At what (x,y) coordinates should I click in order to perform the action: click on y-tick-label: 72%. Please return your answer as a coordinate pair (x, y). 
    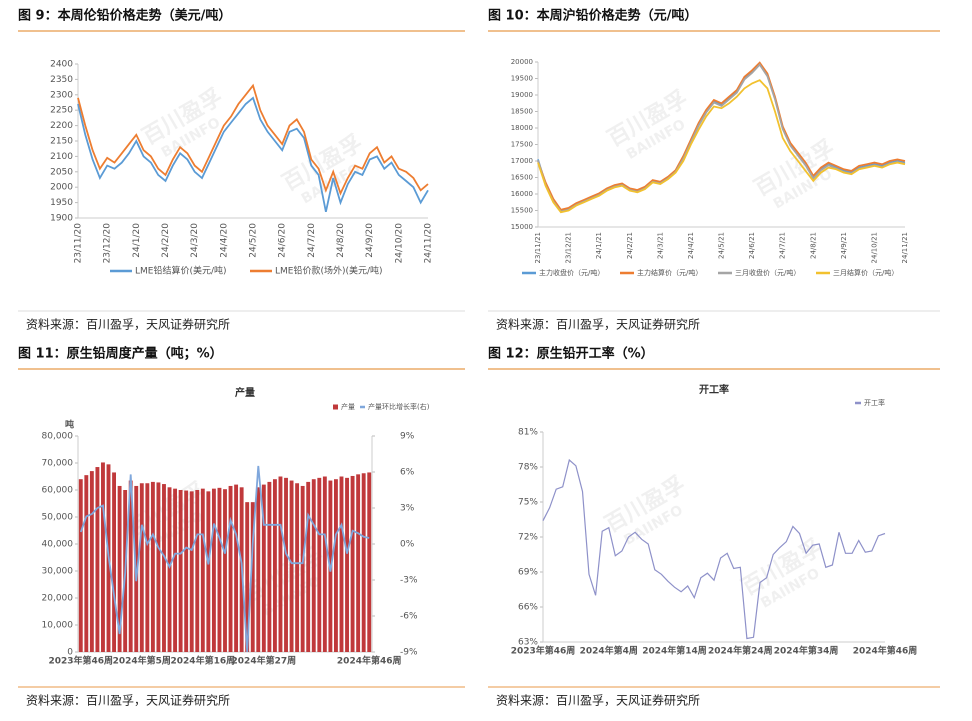
    Looking at the image, I should click on (528, 538).